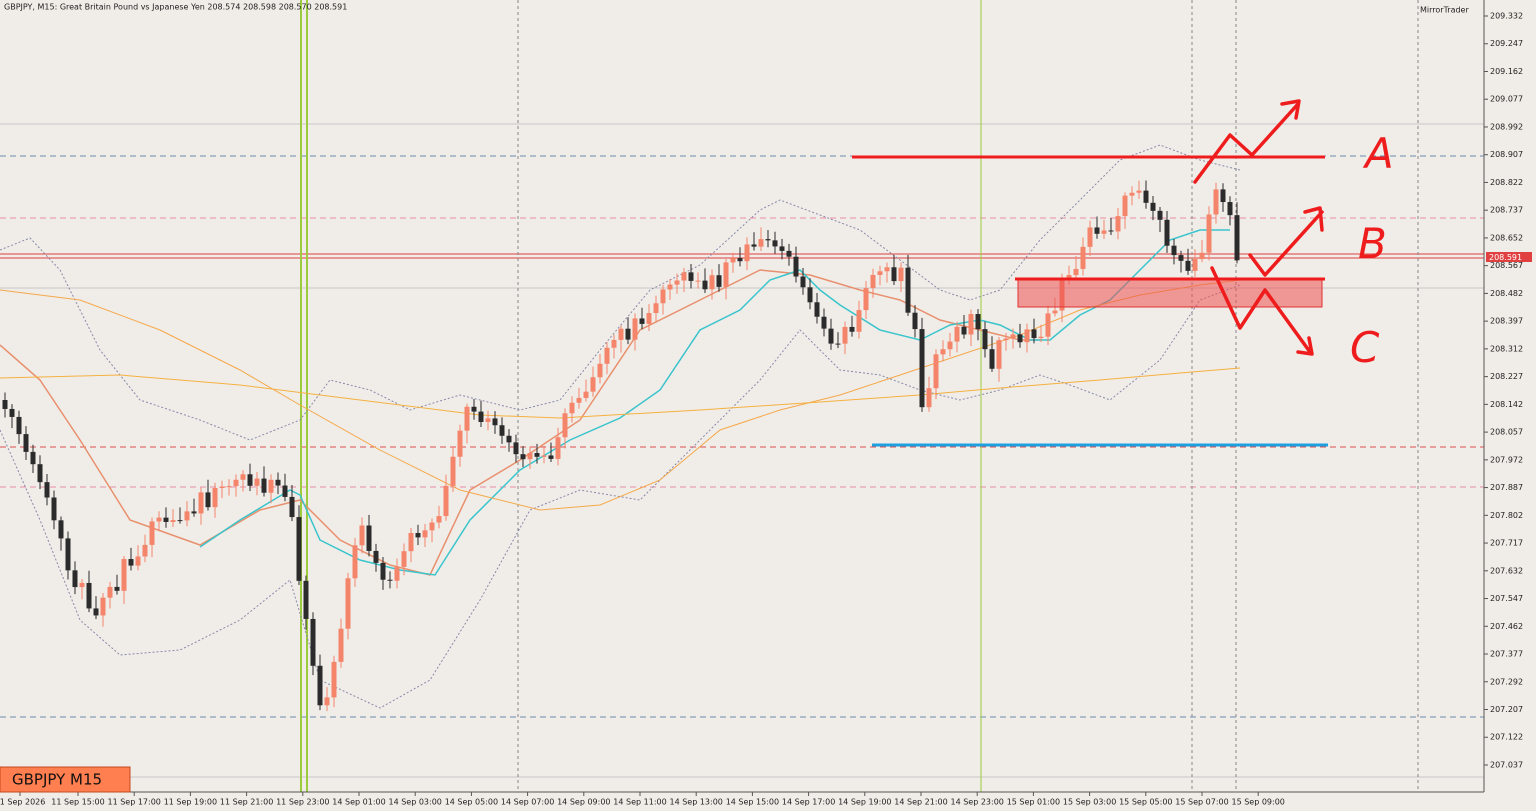 The image size is (1536, 811). What do you see at coordinates (1506, 515) in the screenshot?
I see `price-label: 207.802` at bounding box center [1506, 515].